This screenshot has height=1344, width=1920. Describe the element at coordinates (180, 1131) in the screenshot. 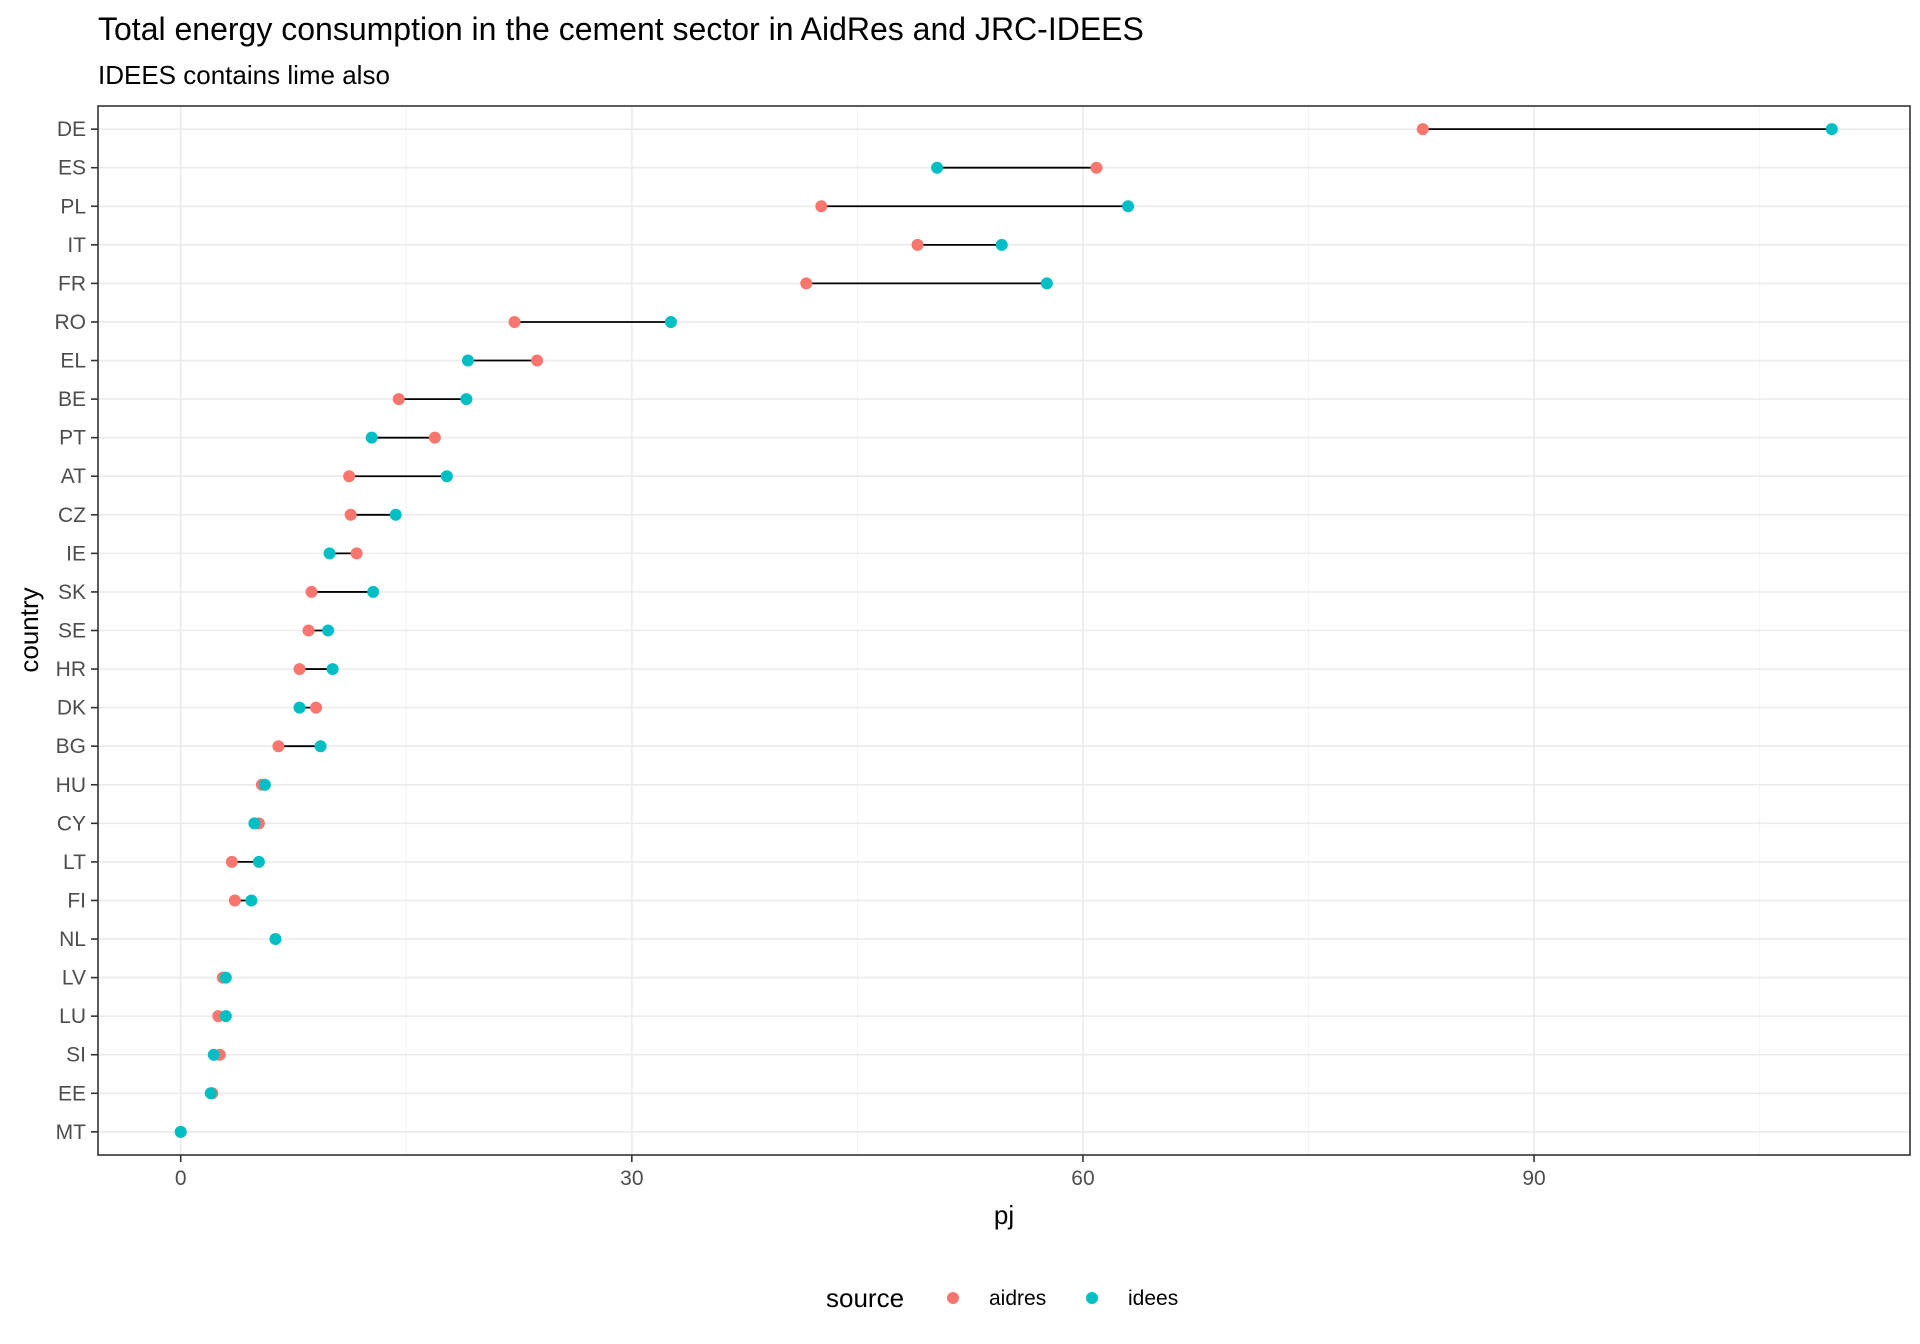

I see `point-idees-MT` at that location.